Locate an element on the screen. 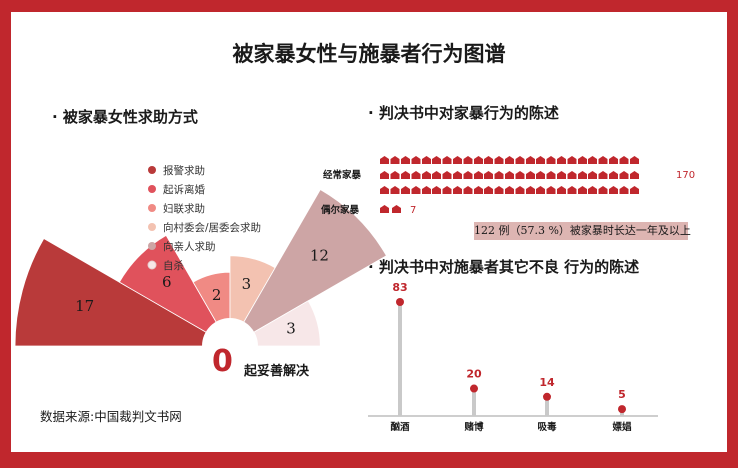 The image size is (738, 468). resolved-count: 0 is located at coordinates (222, 361).